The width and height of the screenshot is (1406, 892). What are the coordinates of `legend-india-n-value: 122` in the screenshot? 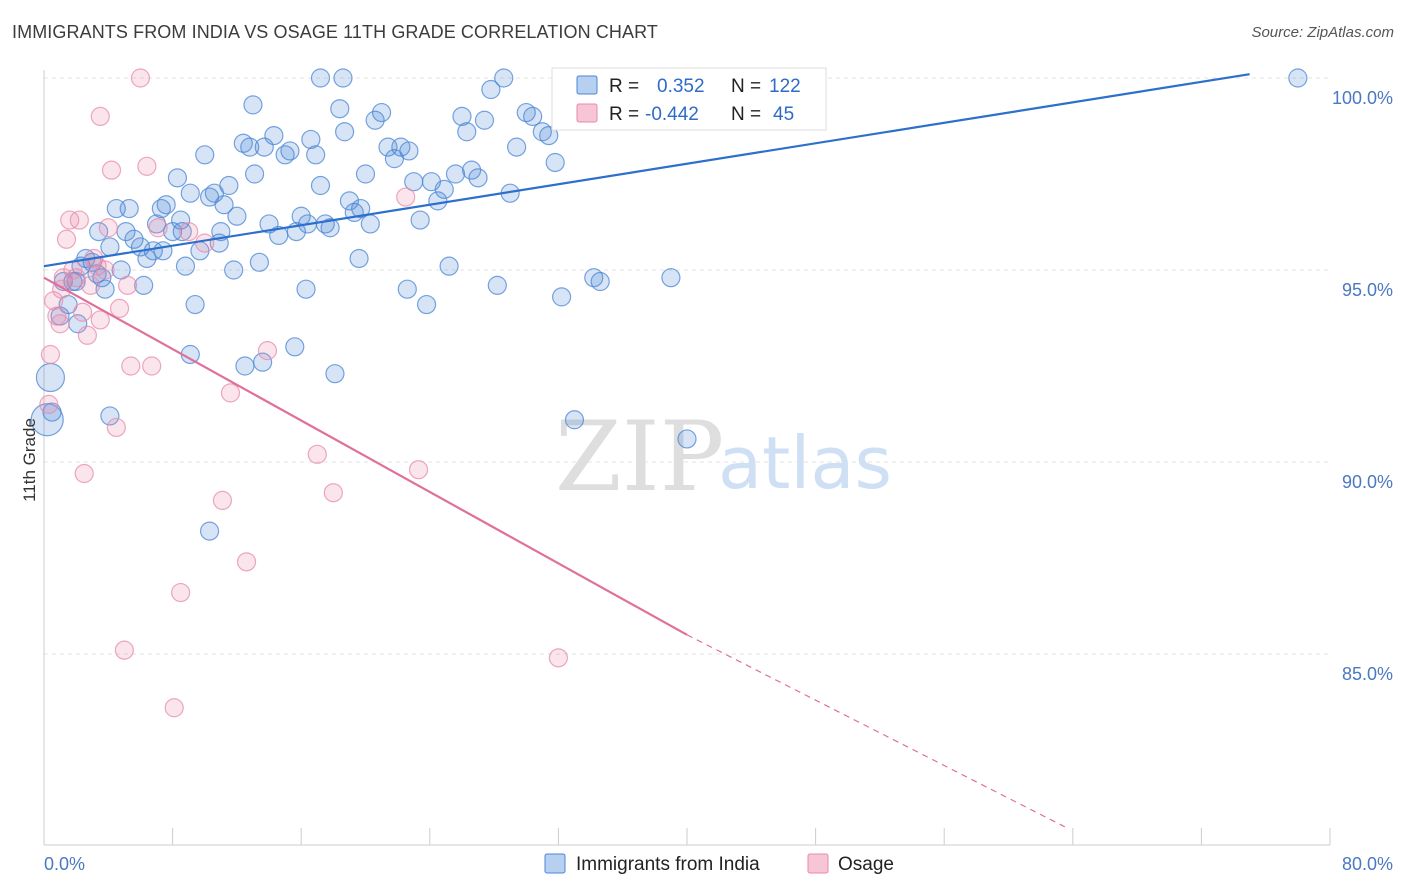 It's located at (785, 86).